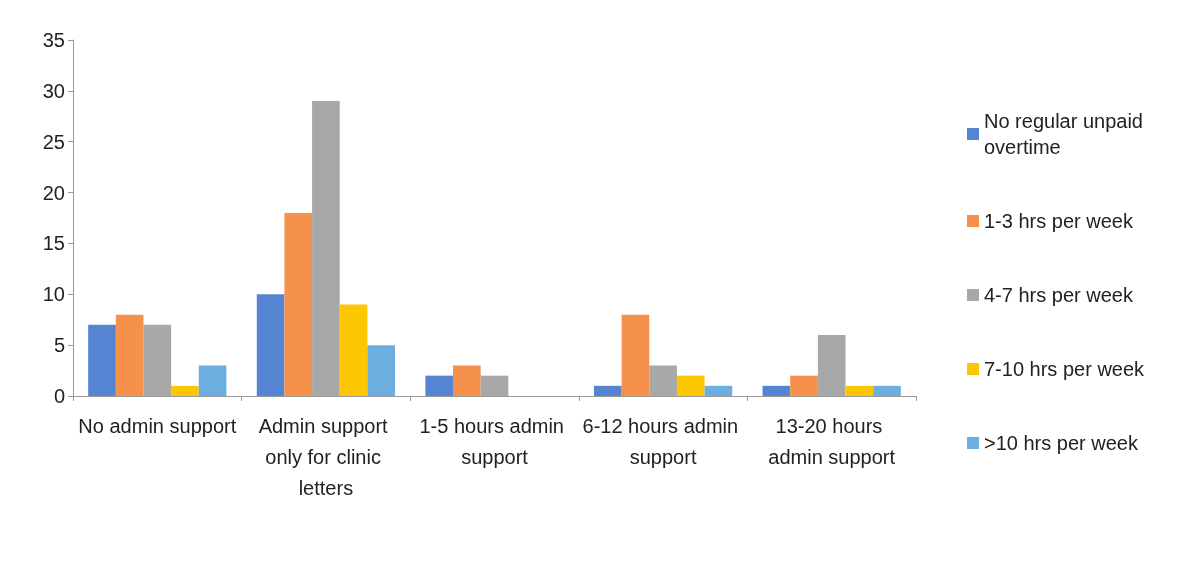 The image size is (1202, 577). Describe the element at coordinates (157, 425) in the screenshot. I see `x-tick-label: No admin support` at that location.